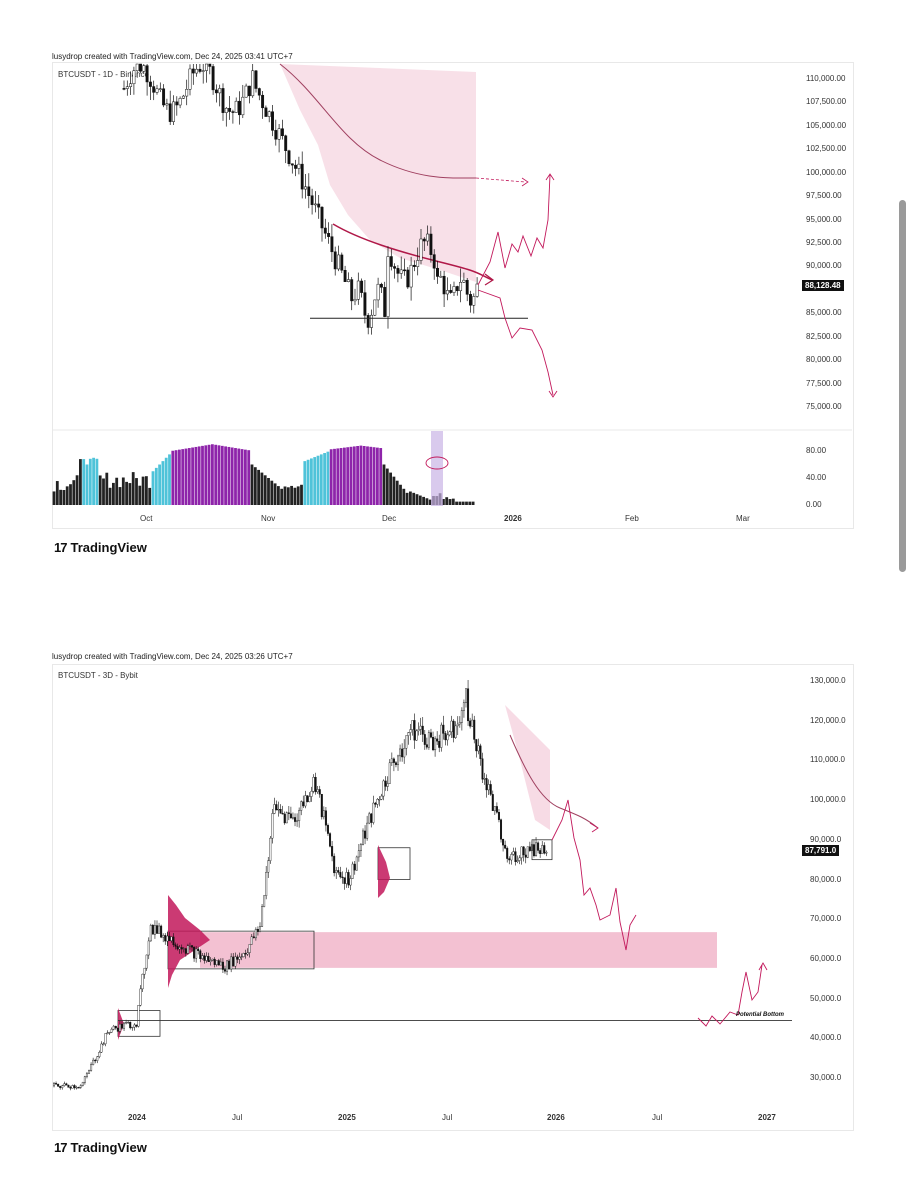  Describe the element at coordinates (594, 827) in the screenshot. I see `arrow-head` at that location.